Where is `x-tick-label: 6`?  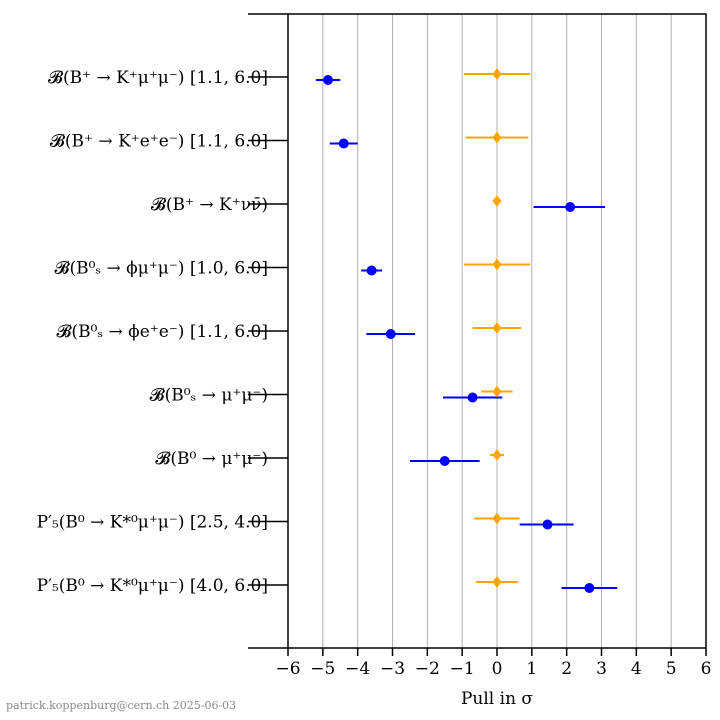 x-tick-label: 6 is located at coordinates (706, 669).